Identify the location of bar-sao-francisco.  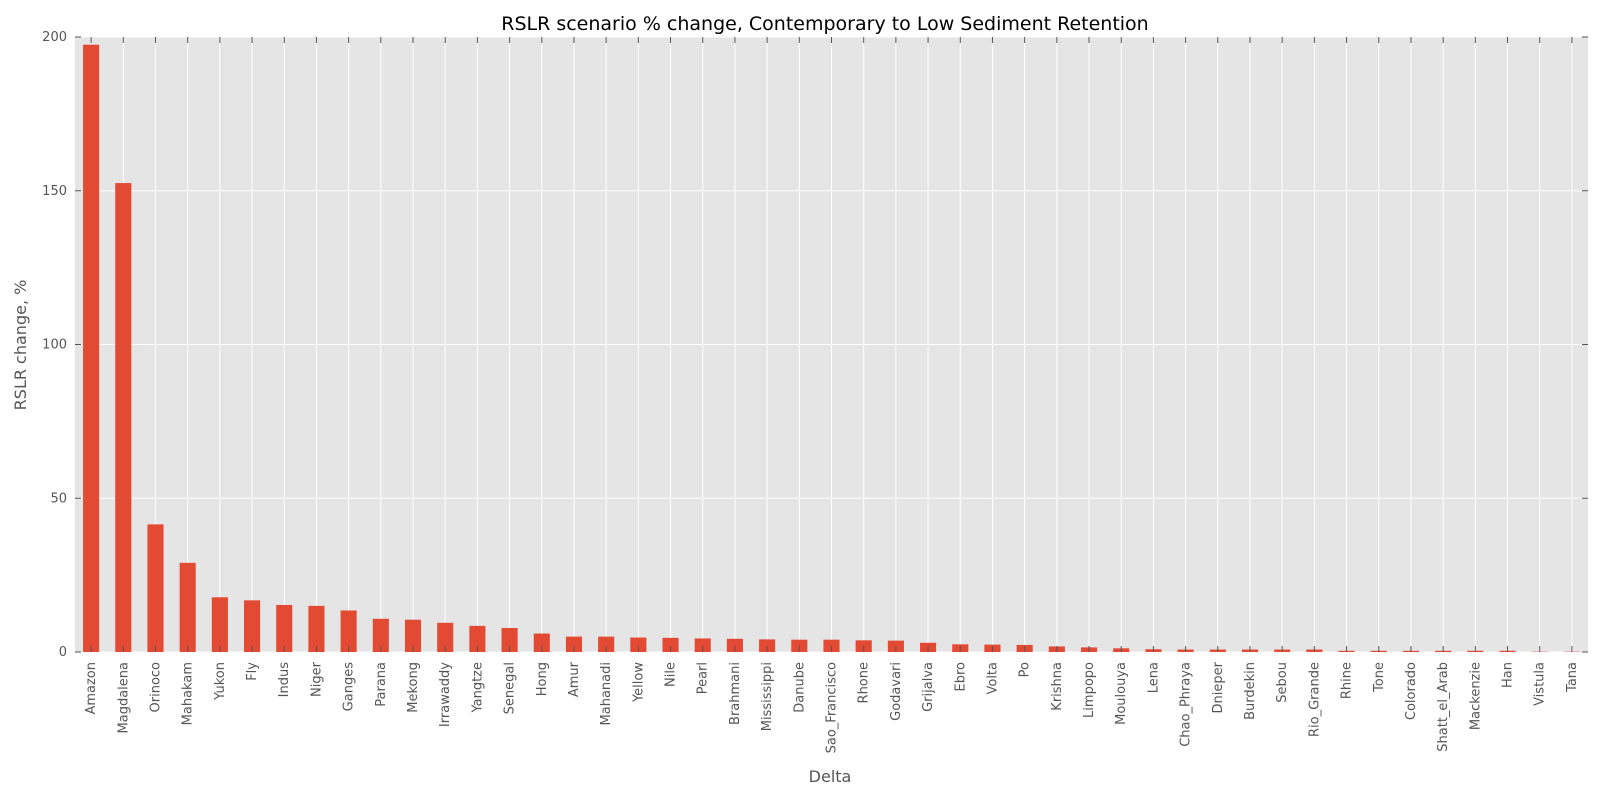
(831, 645).